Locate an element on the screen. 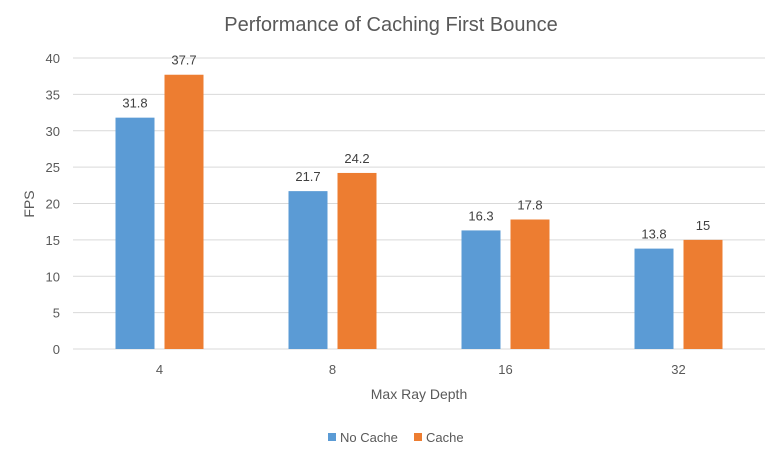 The height and width of the screenshot is (462, 783). legend-swatch-cache is located at coordinates (418, 437).